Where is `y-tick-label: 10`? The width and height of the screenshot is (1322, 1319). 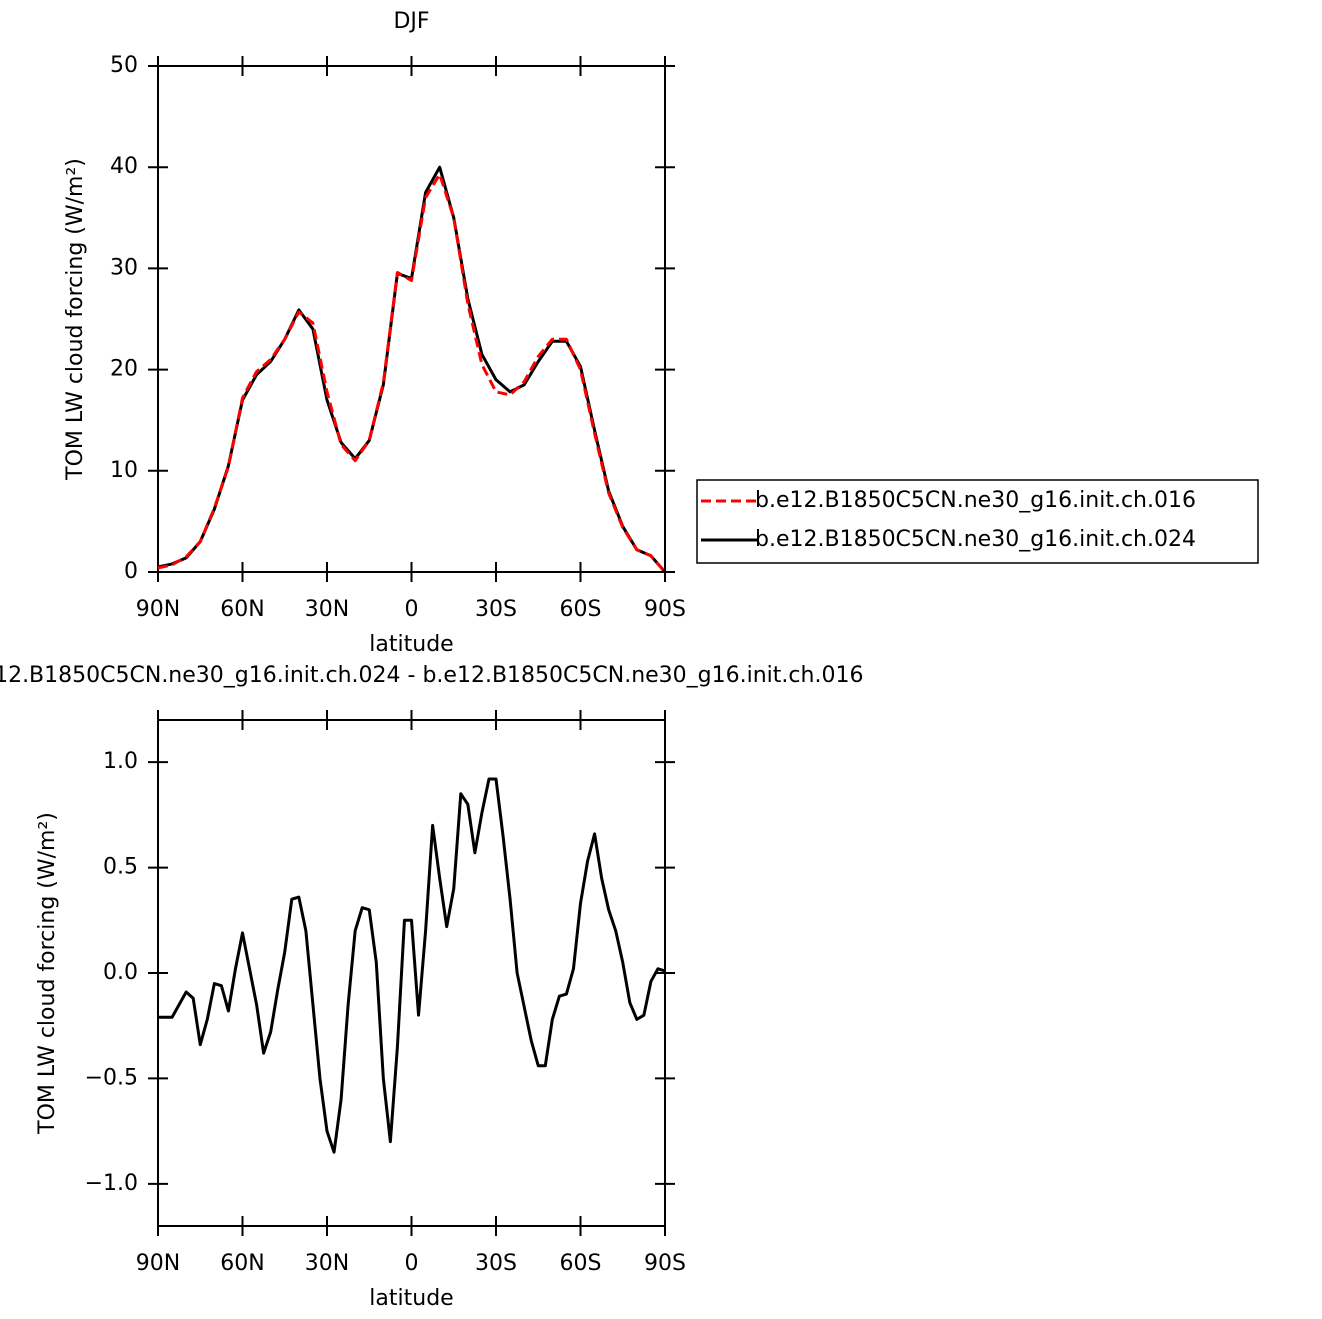
y-tick-label: 10 is located at coordinates (124, 470).